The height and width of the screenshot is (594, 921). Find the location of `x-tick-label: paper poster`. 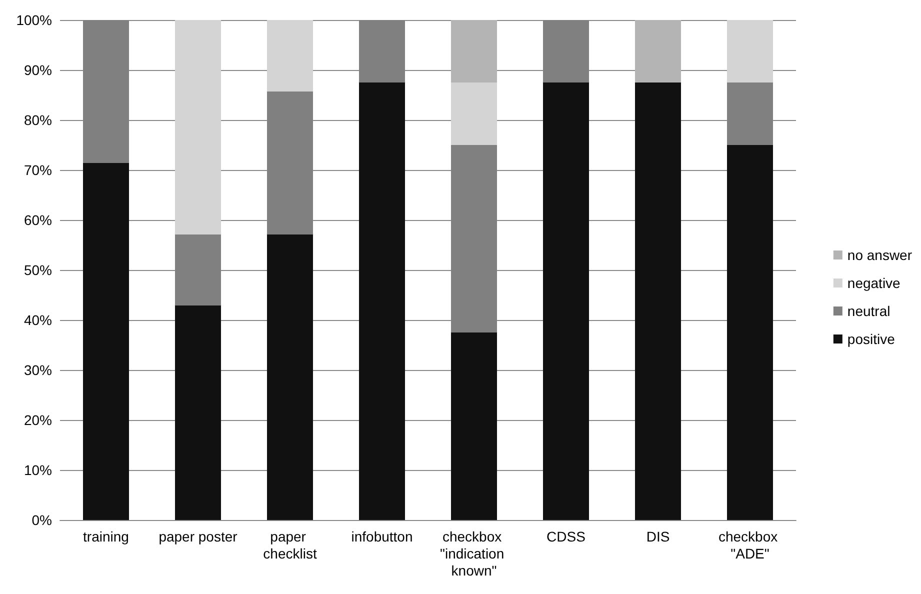

x-tick-label: paper poster is located at coordinates (198, 536).